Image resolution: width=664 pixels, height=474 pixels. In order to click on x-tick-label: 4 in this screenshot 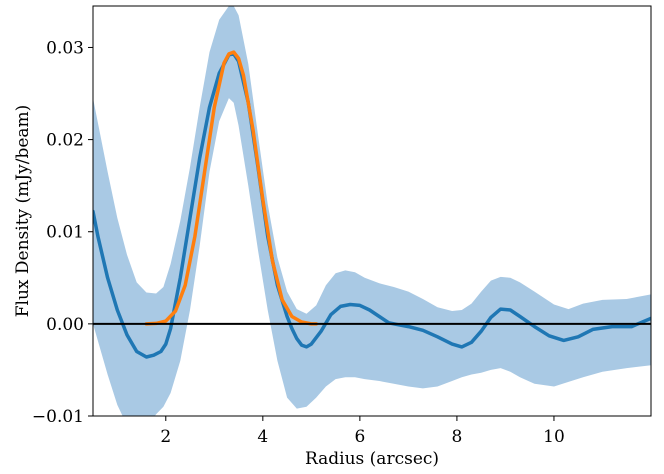, I will do `click(262, 437)`.